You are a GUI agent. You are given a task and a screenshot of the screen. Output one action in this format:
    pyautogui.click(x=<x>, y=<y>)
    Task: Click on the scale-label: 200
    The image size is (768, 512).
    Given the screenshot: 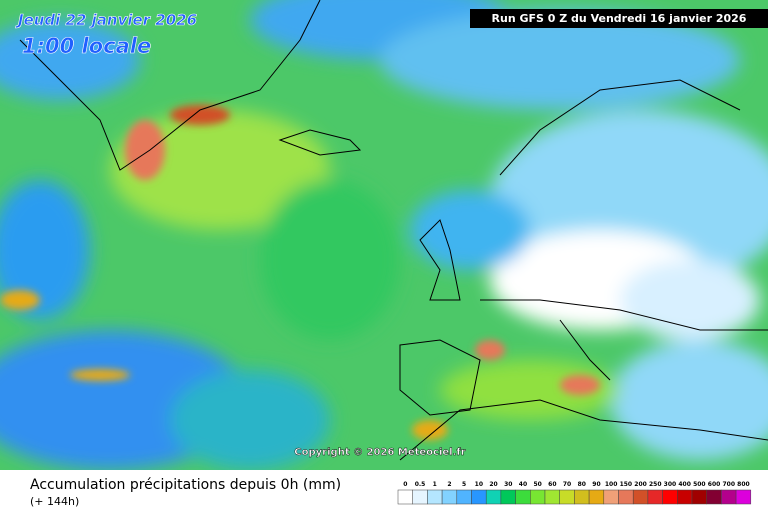 What is the action you would take?
    pyautogui.click(x=640, y=484)
    